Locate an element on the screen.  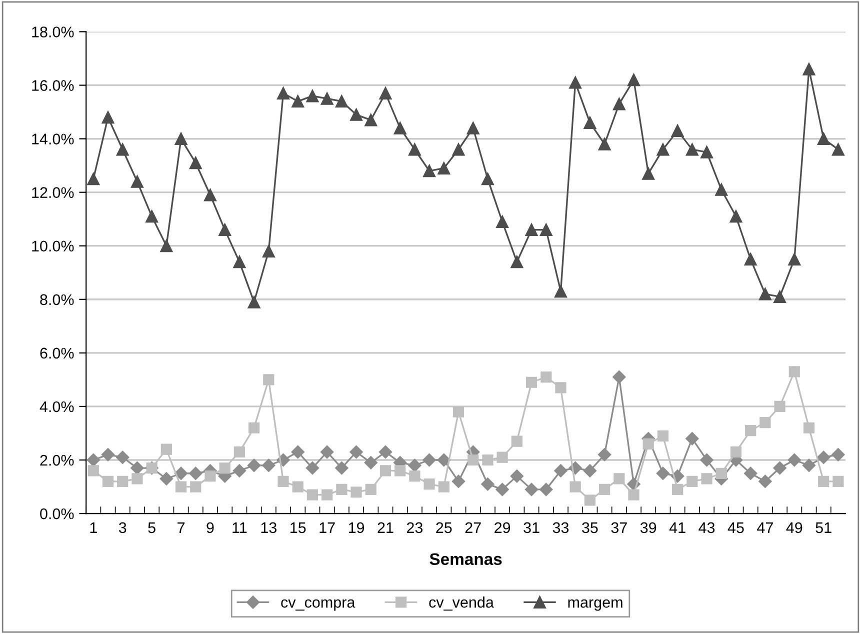
y-tick-label: 18.0% is located at coordinates (53, 32).